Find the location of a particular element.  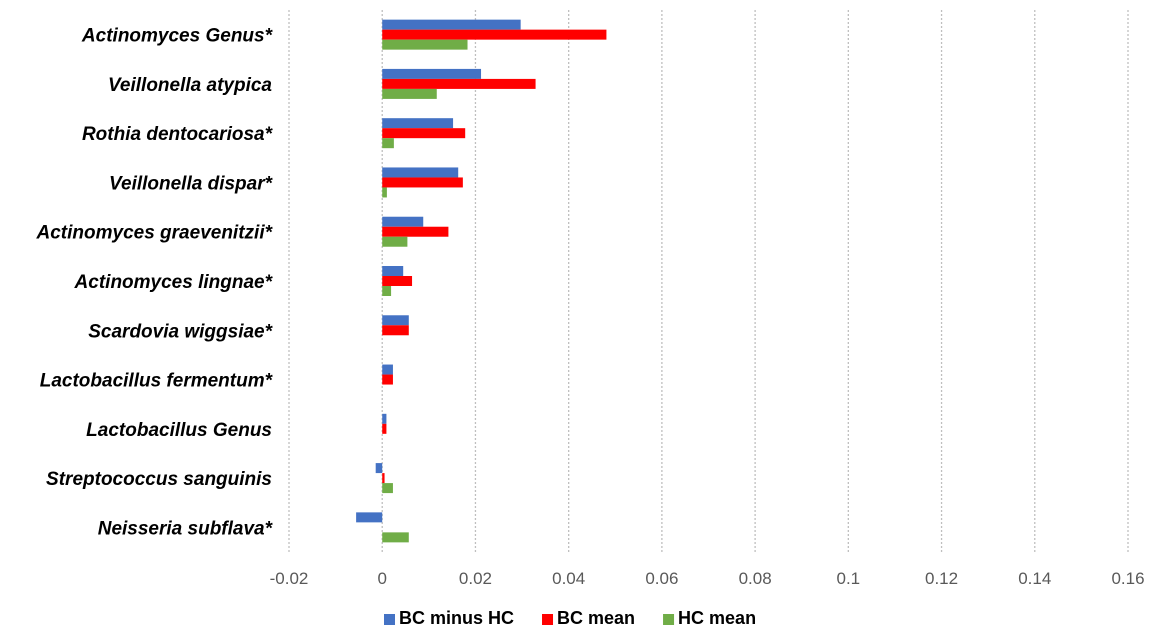

x-tick-label: 0.14 is located at coordinates (1034, 578).